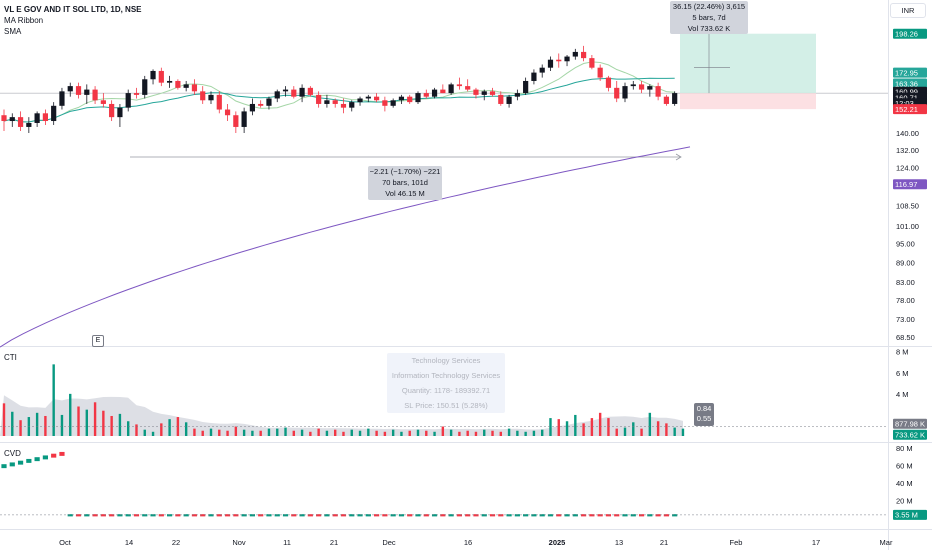  Describe the element at coordinates (886, 542) in the screenshot. I see `time-tick-label: Mar` at that location.